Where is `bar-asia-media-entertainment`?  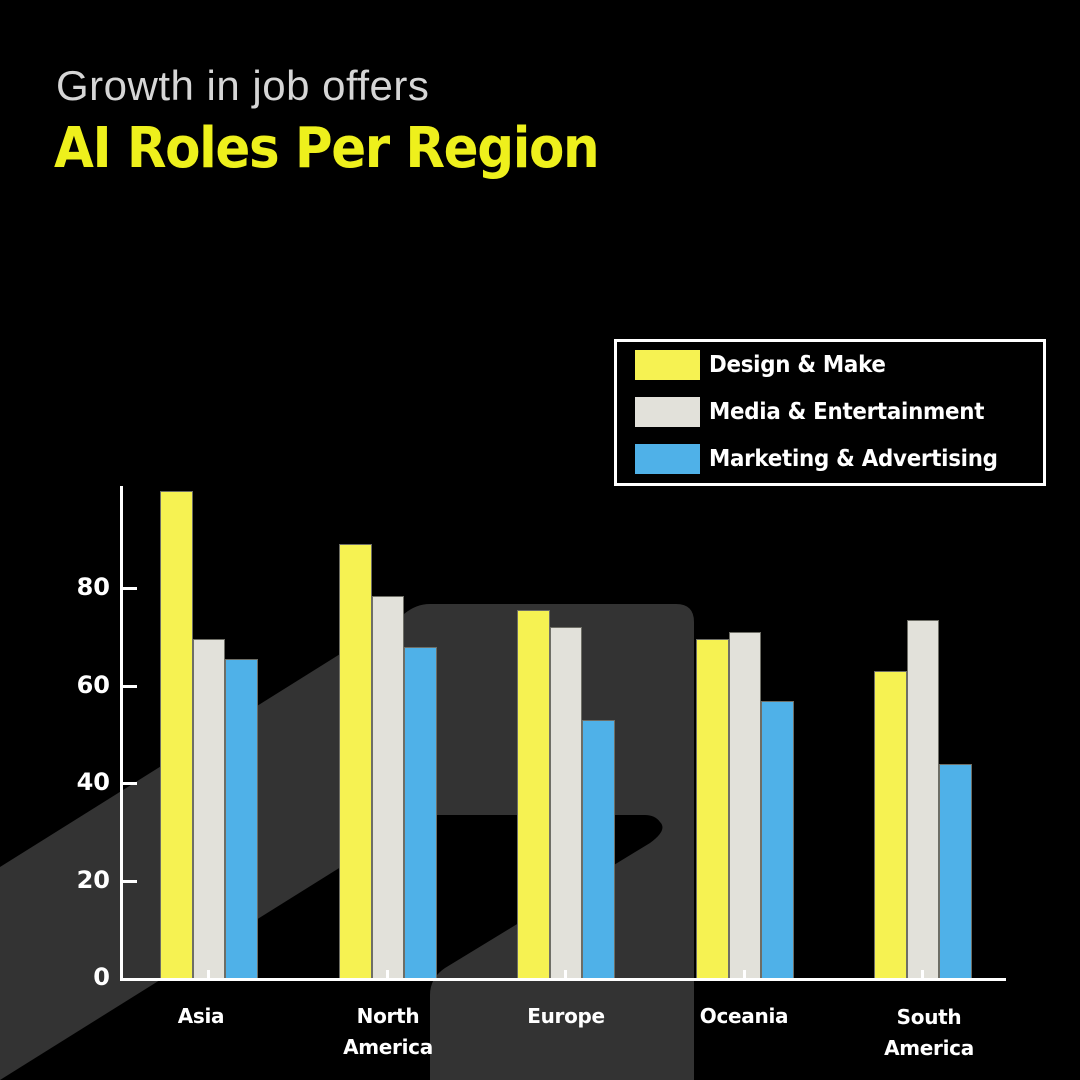
bar-asia-media-entertainment is located at coordinates (208, 809).